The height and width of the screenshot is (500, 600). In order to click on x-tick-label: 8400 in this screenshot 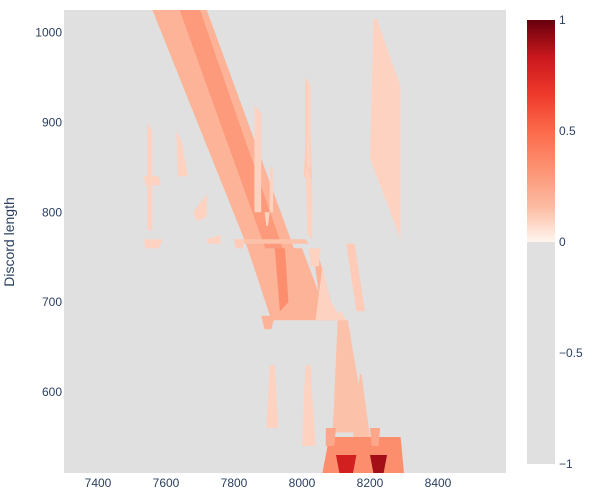, I will do `click(438, 483)`.